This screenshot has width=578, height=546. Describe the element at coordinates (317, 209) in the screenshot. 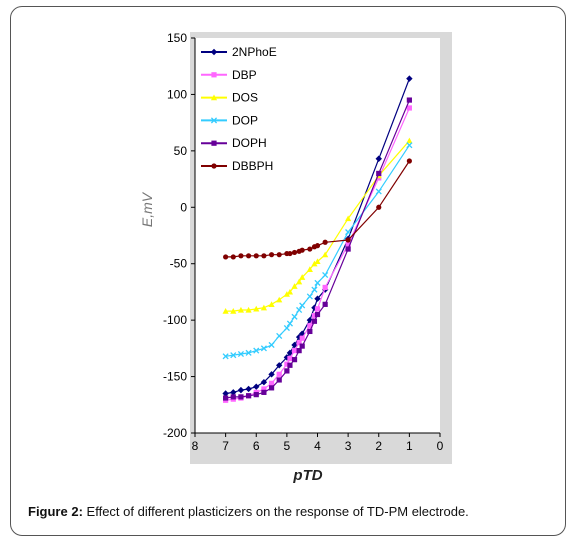

I see `series-dbbph` at that location.